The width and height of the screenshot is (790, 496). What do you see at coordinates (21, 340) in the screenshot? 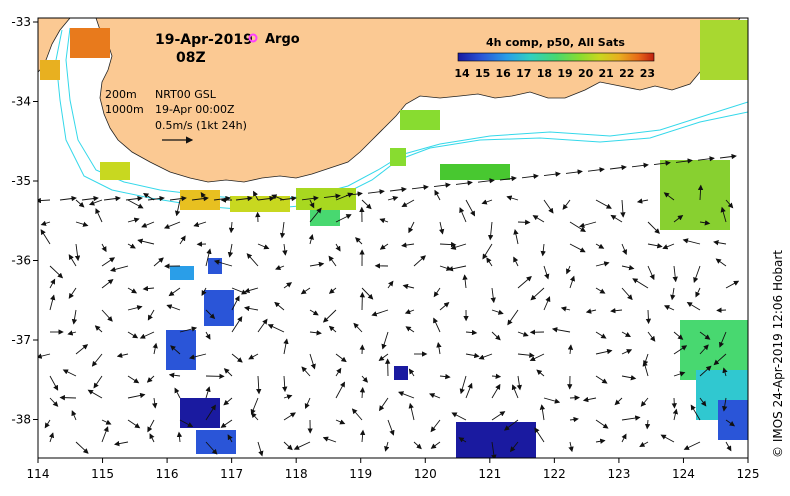
I see `y-tick-label: -37` at bounding box center [21, 340].